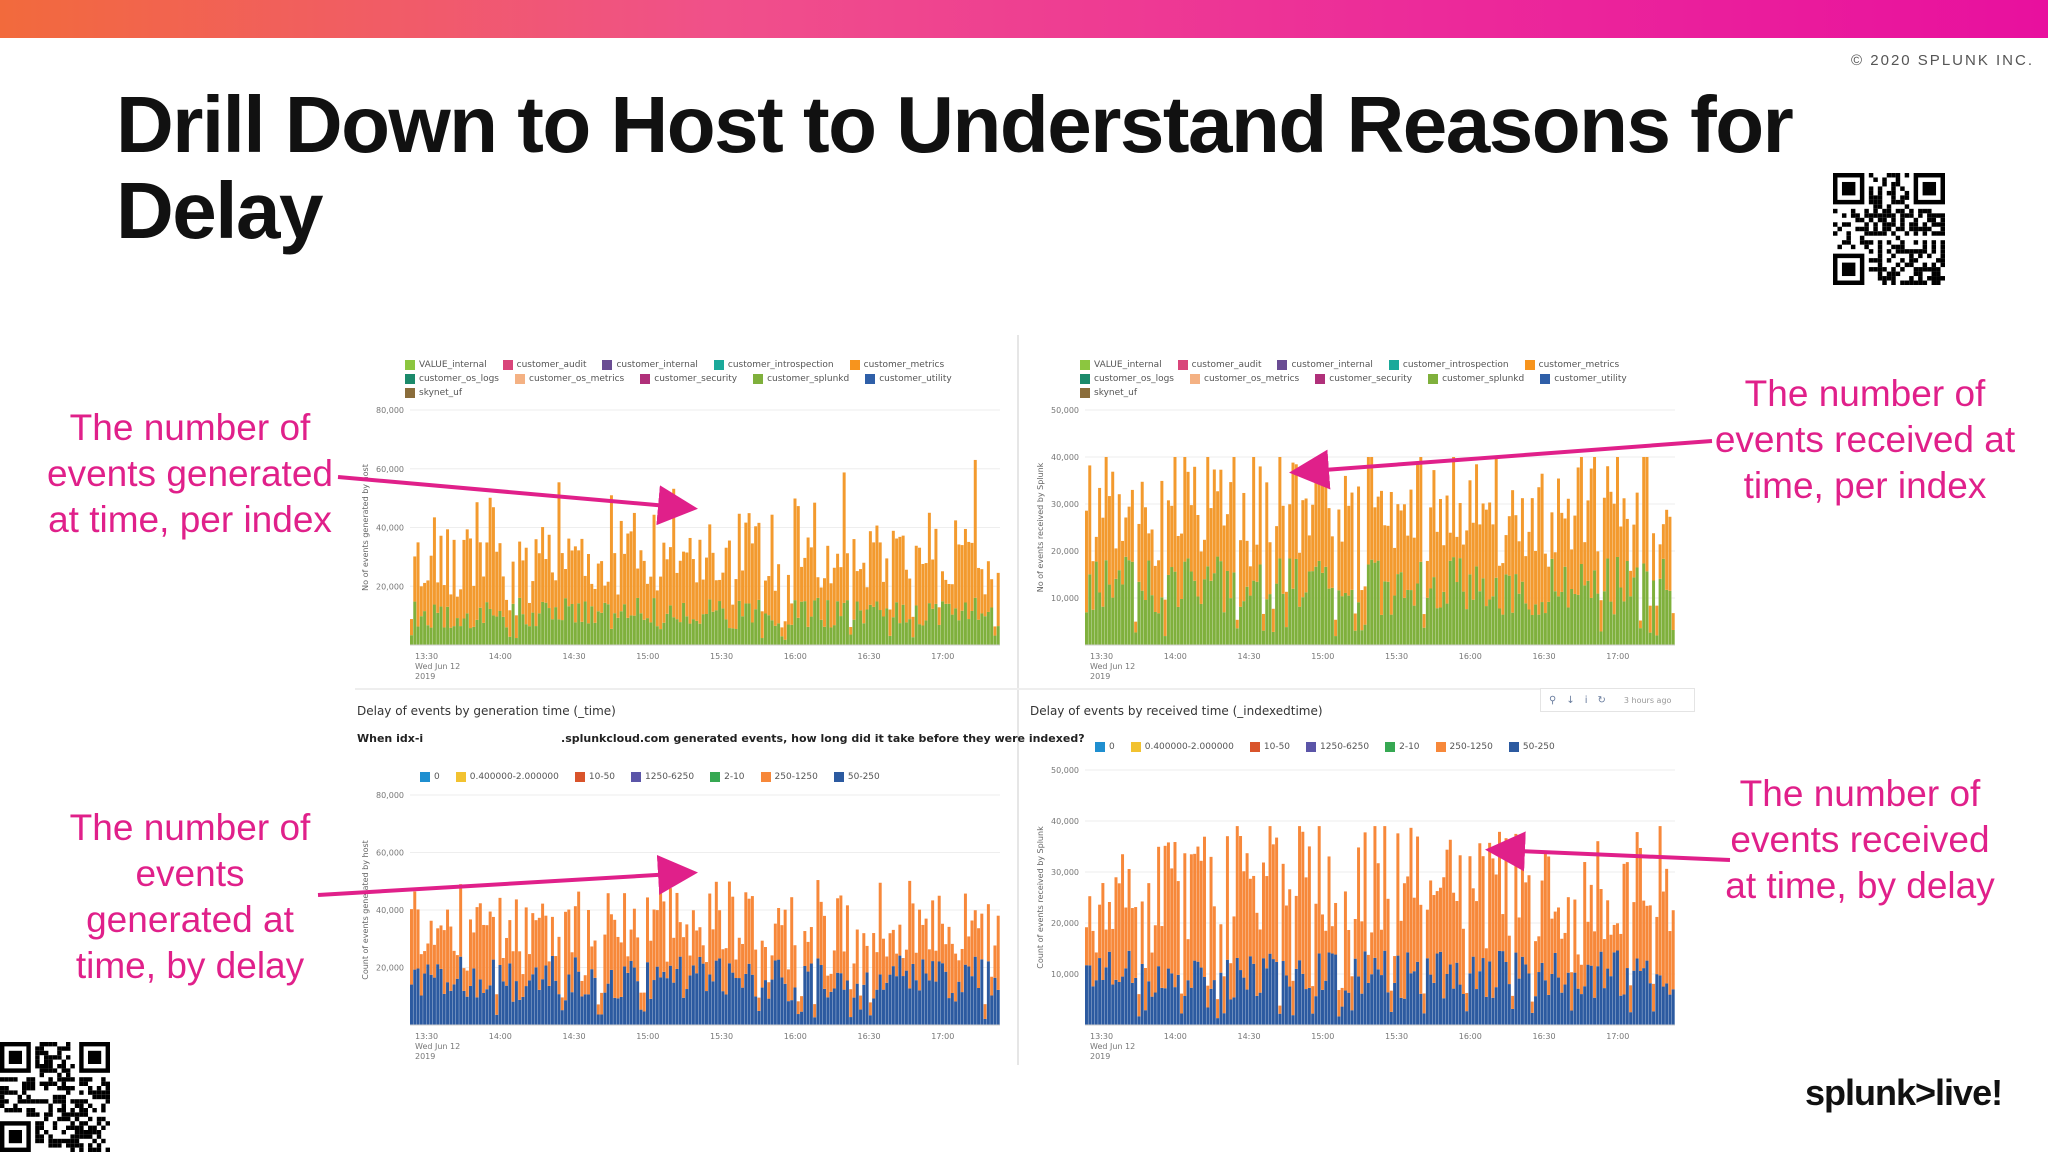 The height and width of the screenshot is (1152, 2048). What do you see at coordinates (1553, 700) in the screenshot?
I see `search-icon: ⚲` at bounding box center [1553, 700].